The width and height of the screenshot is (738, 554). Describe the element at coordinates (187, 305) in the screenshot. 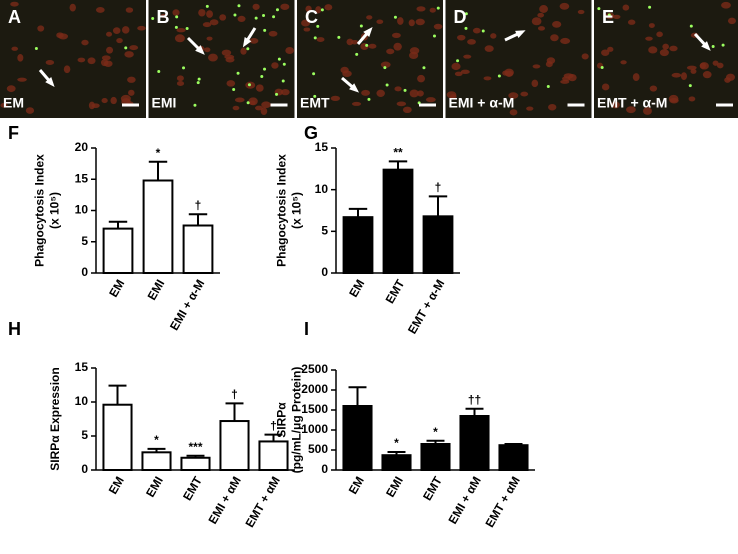

I see `x-tick-label: EMI + α-M` at that location.